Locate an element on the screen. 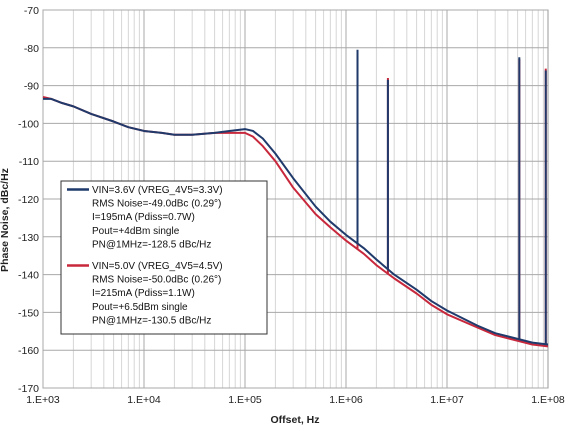 Image resolution: width=574 pixels, height=429 pixels. legend-text-1: PN@1MHz=-130.5 dBc/Hz is located at coordinates (151, 320).